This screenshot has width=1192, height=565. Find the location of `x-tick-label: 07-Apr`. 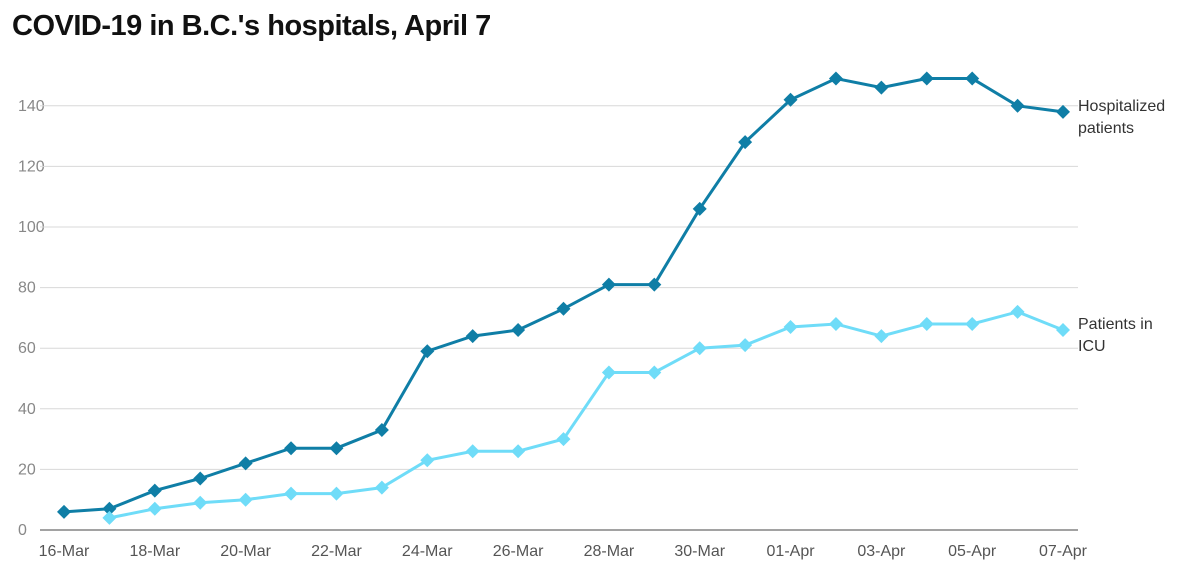

x-tick-label: 07-Apr is located at coordinates (1063, 551).